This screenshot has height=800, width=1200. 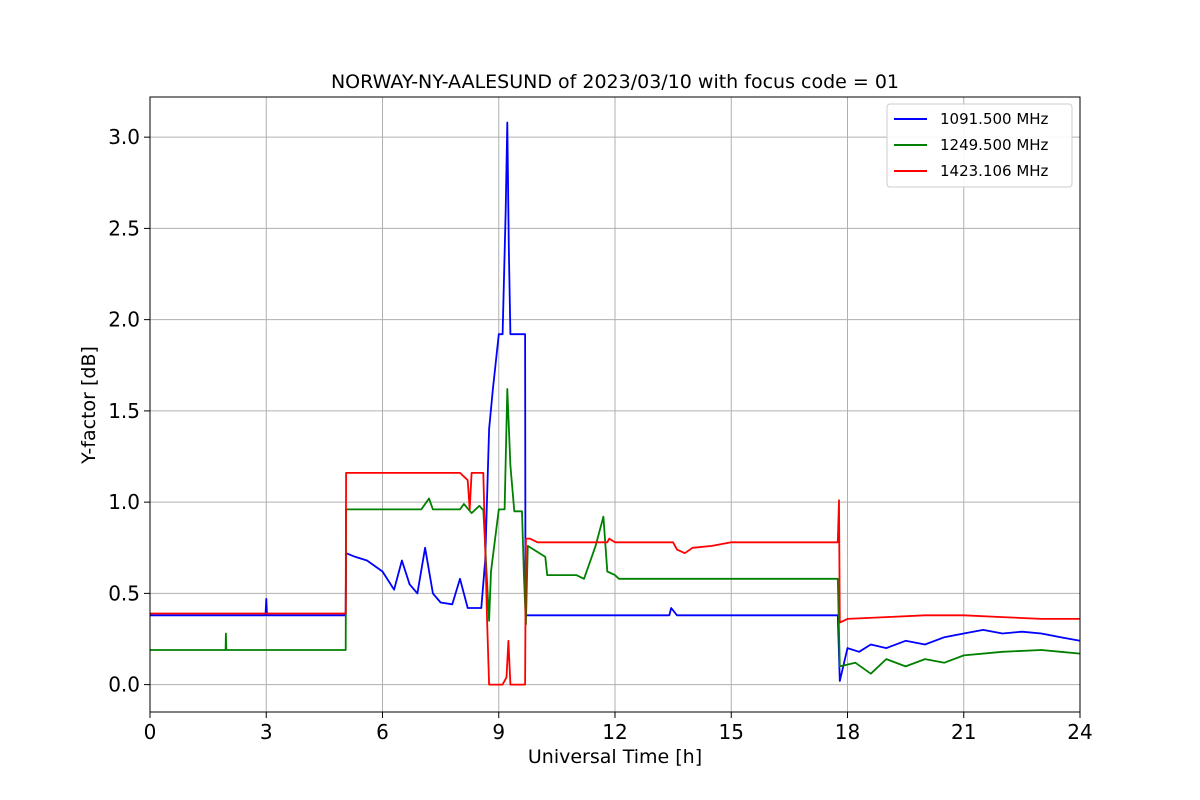 I want to click on x-tick-label: 18, so click(x=847, y=732).